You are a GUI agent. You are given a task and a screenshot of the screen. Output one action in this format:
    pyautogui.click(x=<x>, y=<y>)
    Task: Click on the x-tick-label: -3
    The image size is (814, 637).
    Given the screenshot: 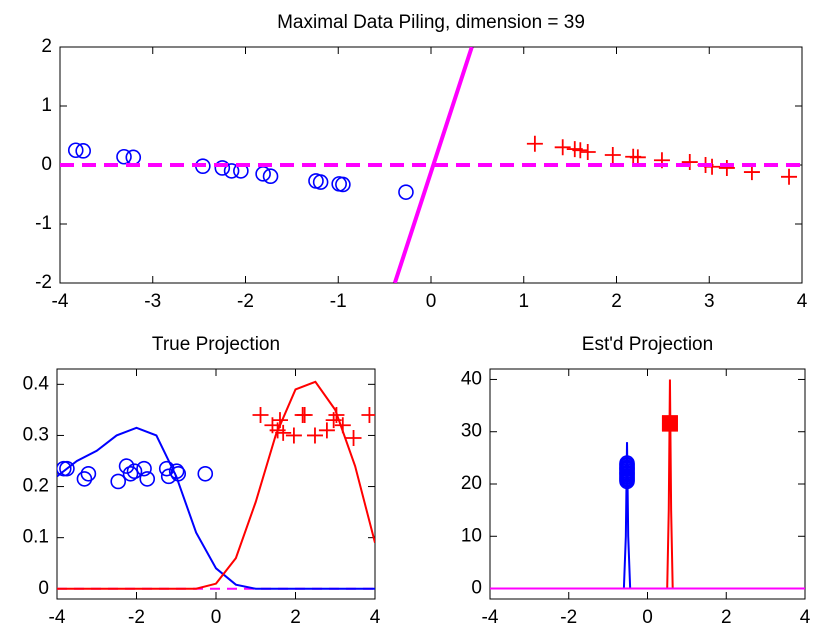 What is the action you would take?
    pyautogui.click(x=152, y=301)
    